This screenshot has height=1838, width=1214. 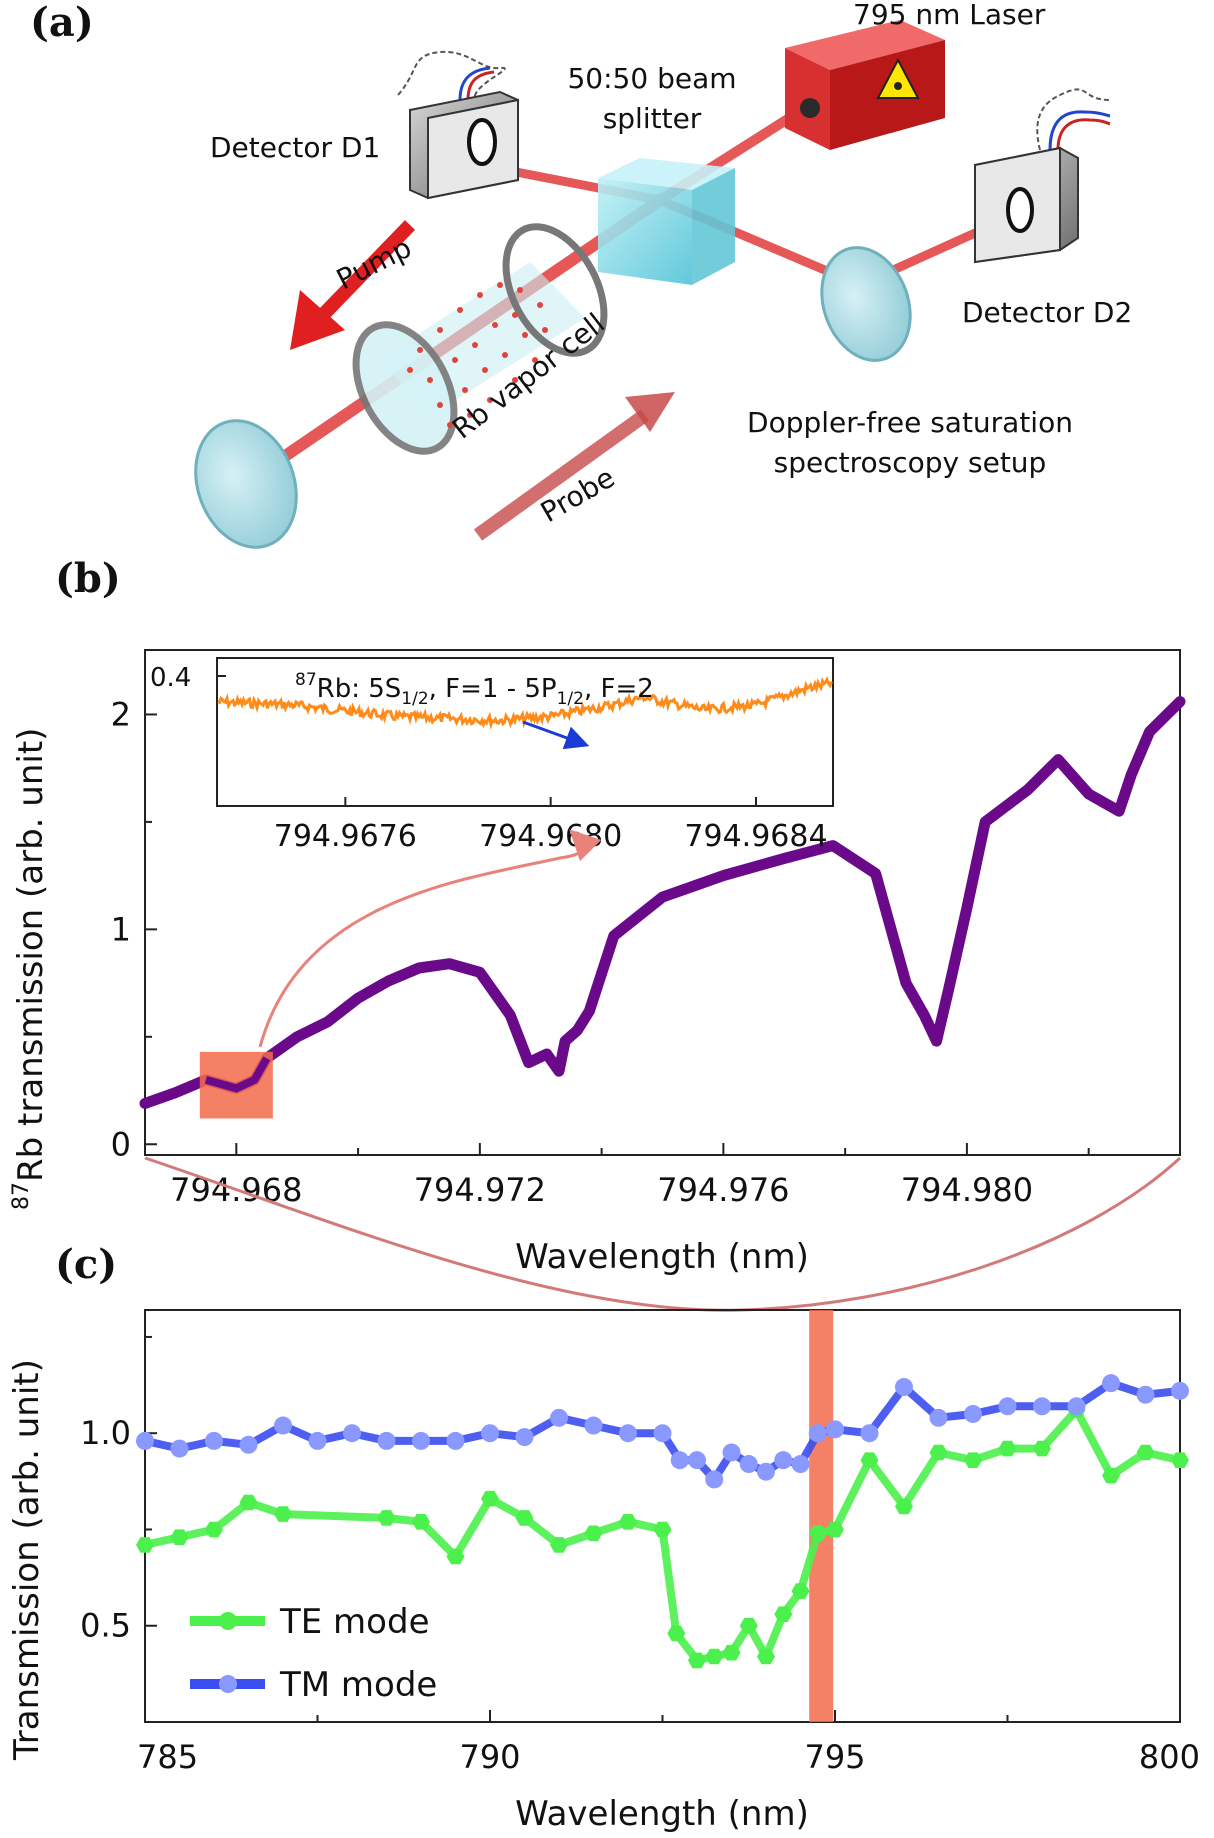 I want to click on rb-vapor-cell, so click(x=480, y=339).